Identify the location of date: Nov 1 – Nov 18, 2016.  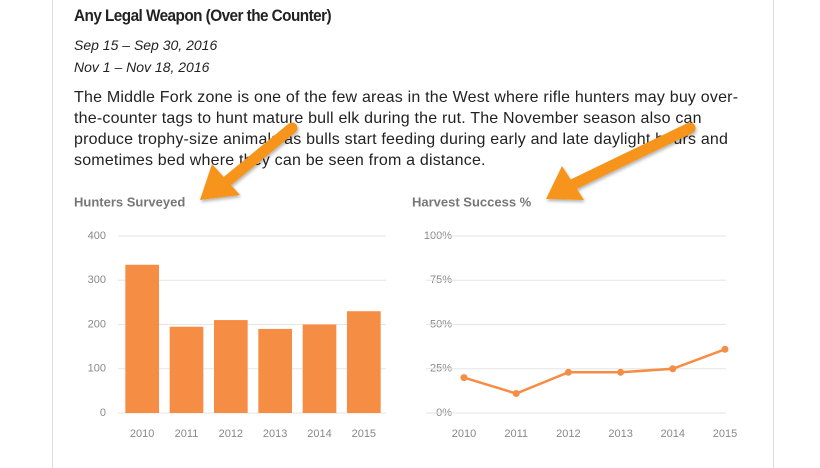
(142, 67).